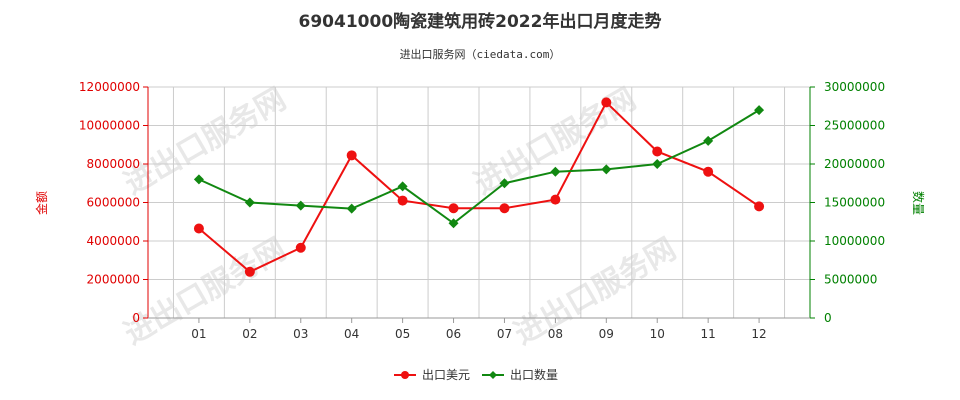 The height and width of the screenshot is (400, 960). Describe the element at coordinates (854, 126) in the screenshot. I see `right-tick-label-5: 25000000` at that location.